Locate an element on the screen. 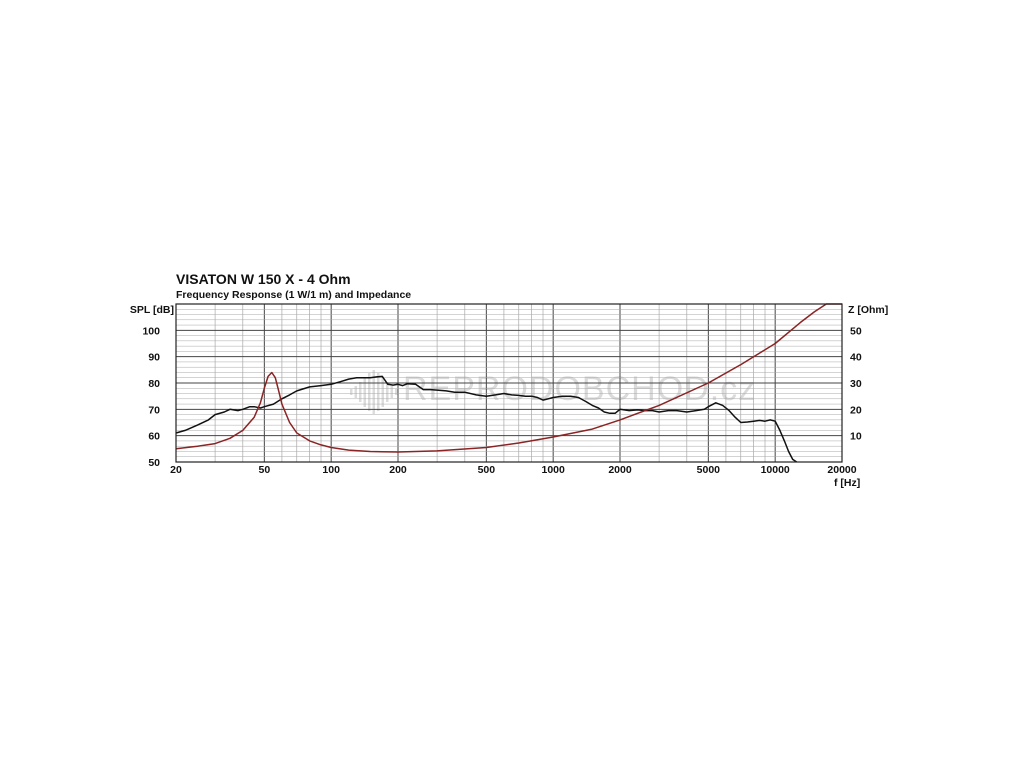 Image resolution: width=1024 pixels, height=768 pixels. y-tick-label-left: 100 is located at coordinates (151, 331).